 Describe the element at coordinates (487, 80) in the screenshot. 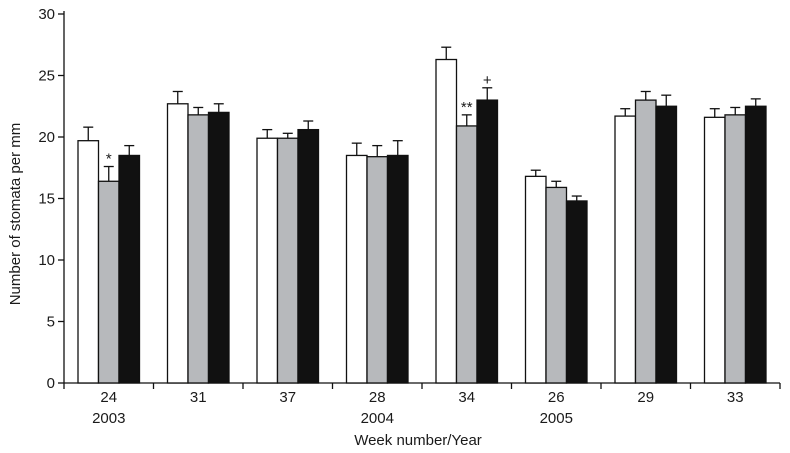

I see `significance-marker: +` at that location.